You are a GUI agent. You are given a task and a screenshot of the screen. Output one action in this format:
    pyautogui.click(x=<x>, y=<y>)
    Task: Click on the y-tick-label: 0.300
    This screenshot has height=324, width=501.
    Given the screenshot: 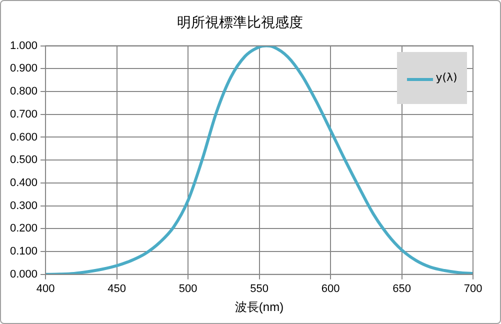 What is the action you would take?
    pyautogui.click(x=24, y=206)
    